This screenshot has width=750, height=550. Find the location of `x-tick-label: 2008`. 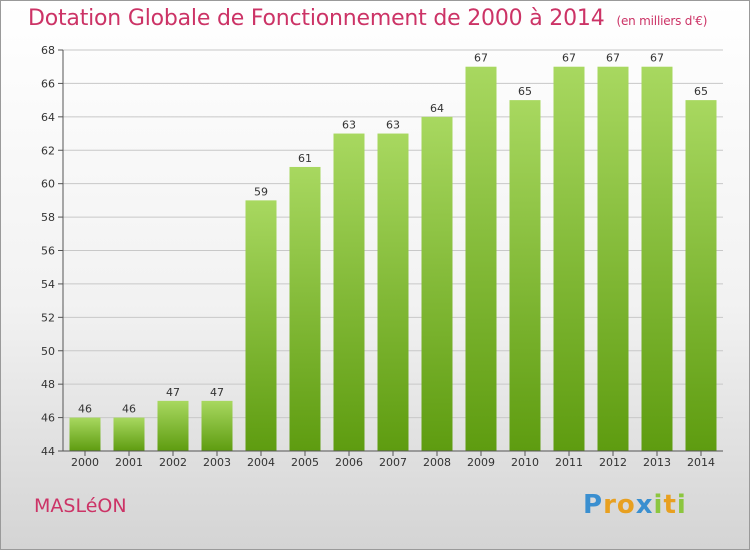

x-tick-label: 2008 is located at coordinates (437, 462).